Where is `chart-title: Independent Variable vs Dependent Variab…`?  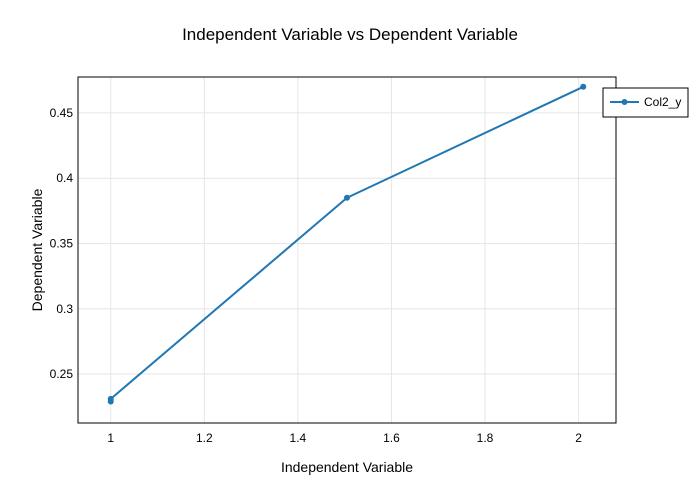
chart-title: Independent Variable vs Dependent Variab… is located at coordinates (350, 34).